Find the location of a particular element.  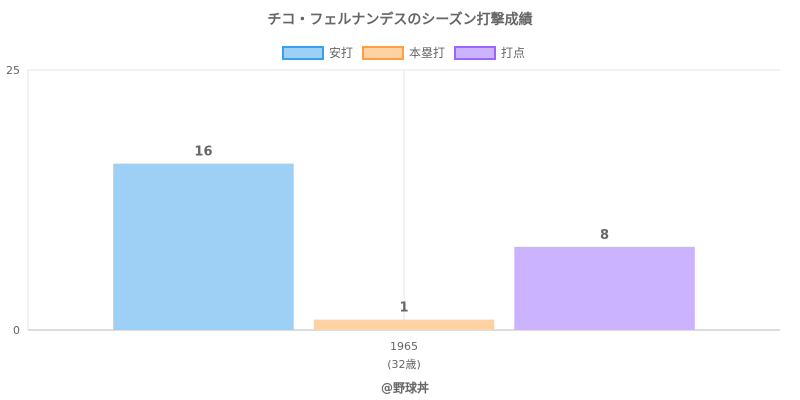

legend-label-2: 打点 is located at coordinates (513, 53).